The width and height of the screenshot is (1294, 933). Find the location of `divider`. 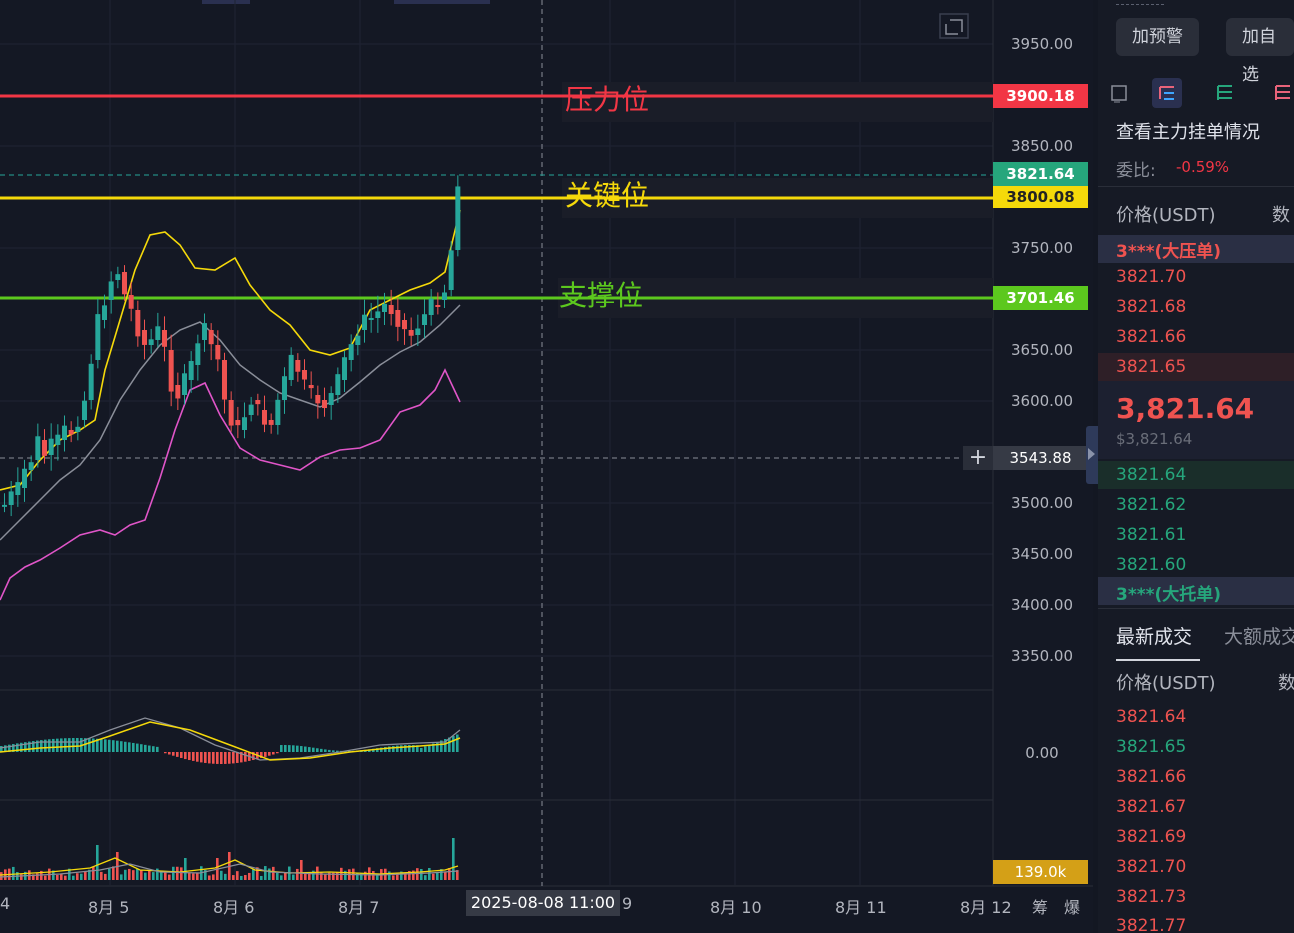

divider is located at coordinates (1196, 608).